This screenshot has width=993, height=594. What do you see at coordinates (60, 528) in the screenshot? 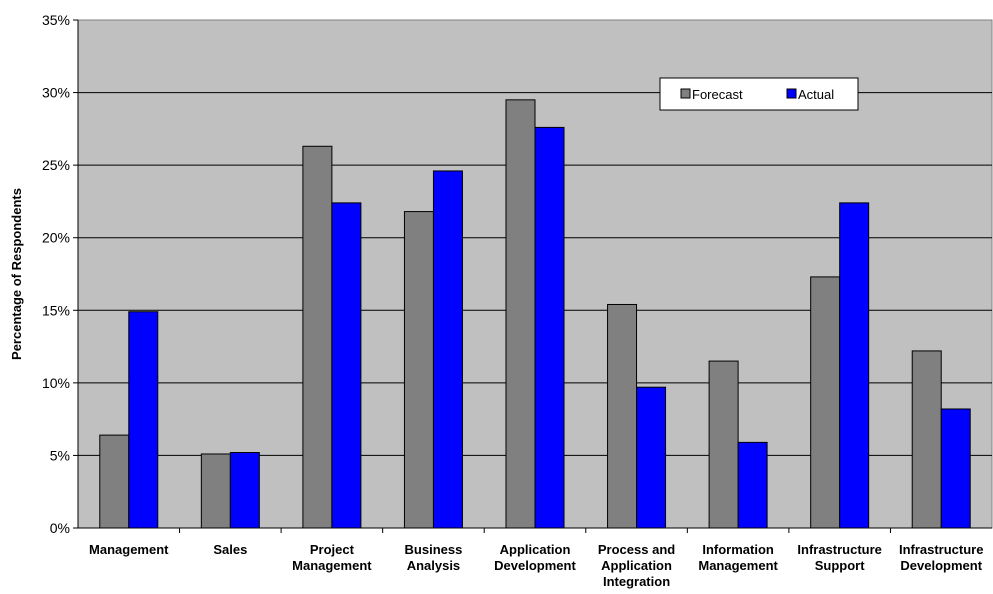
I see `y-tick-label: 0%` at bounding box center [60, 528].